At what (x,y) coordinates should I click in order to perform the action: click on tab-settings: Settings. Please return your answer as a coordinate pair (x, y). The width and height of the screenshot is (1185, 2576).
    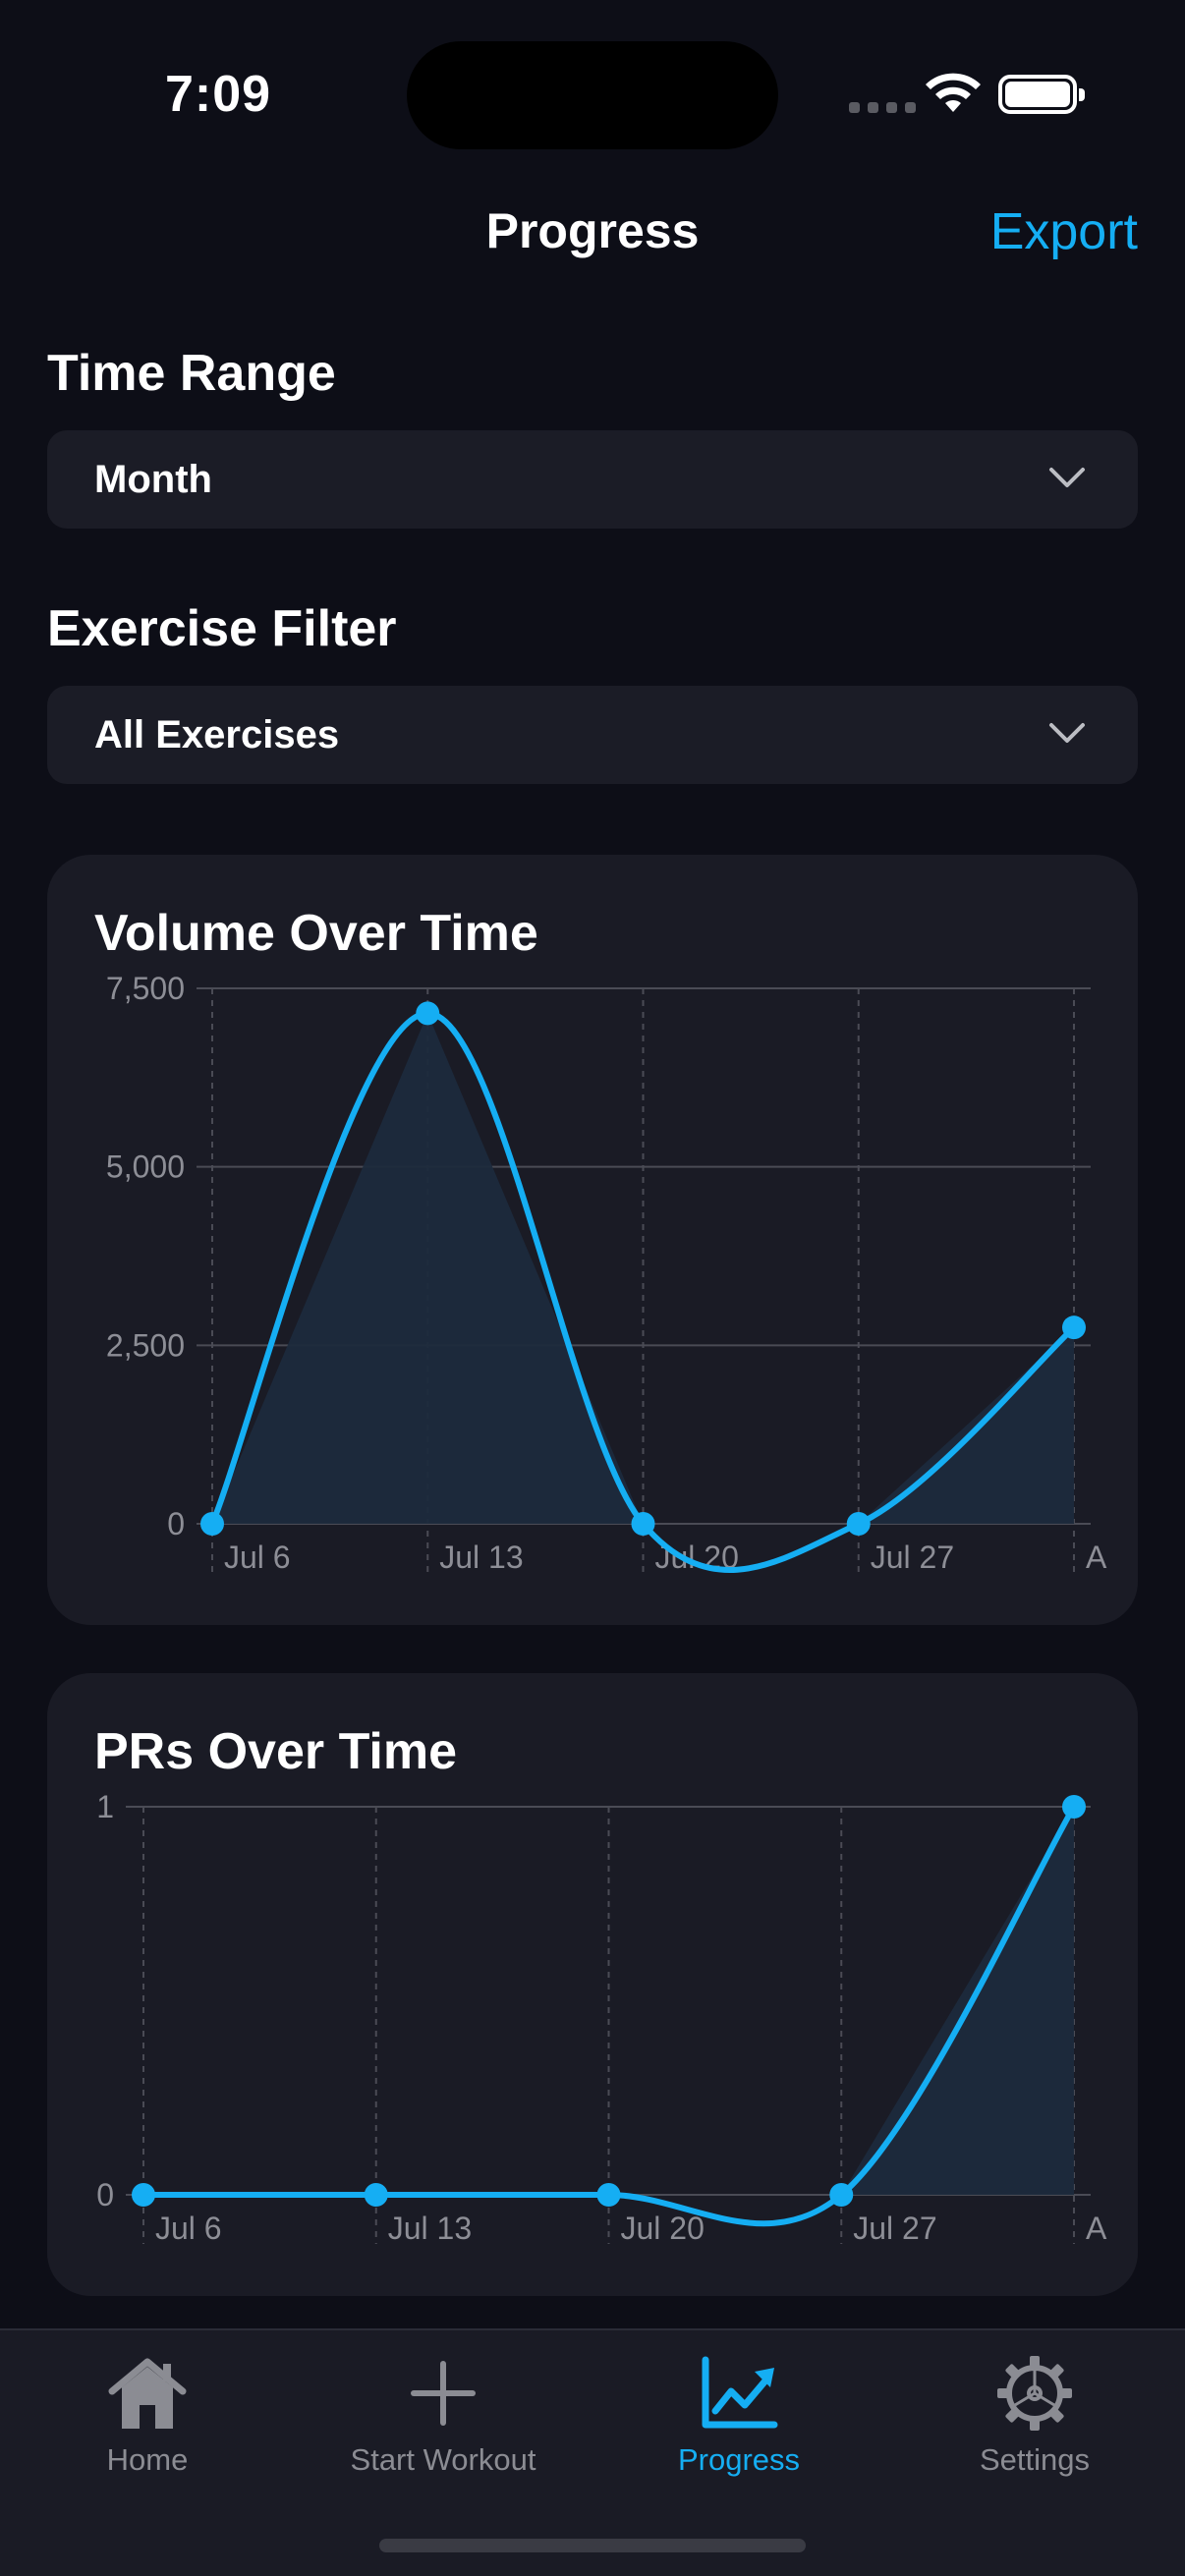
    Looking at the image, I should click on (1034, 2416).